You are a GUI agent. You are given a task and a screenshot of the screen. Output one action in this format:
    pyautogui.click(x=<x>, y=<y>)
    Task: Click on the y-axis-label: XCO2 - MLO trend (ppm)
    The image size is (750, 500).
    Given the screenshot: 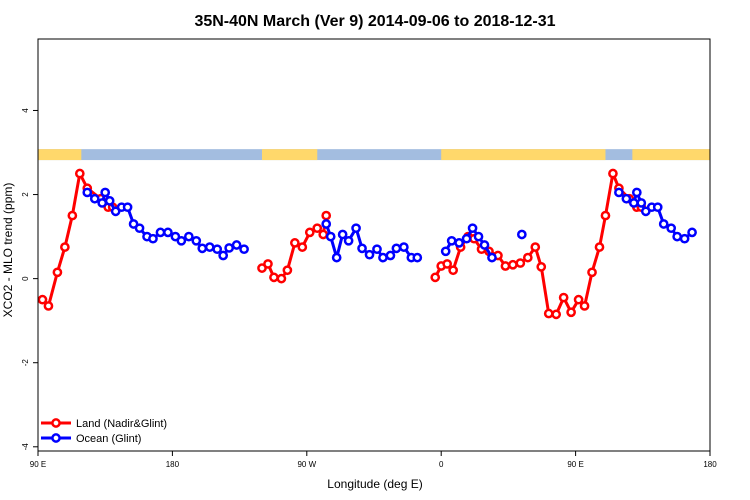 What is the action you would take?
    pyautogui.click(x=8, y=250)
    